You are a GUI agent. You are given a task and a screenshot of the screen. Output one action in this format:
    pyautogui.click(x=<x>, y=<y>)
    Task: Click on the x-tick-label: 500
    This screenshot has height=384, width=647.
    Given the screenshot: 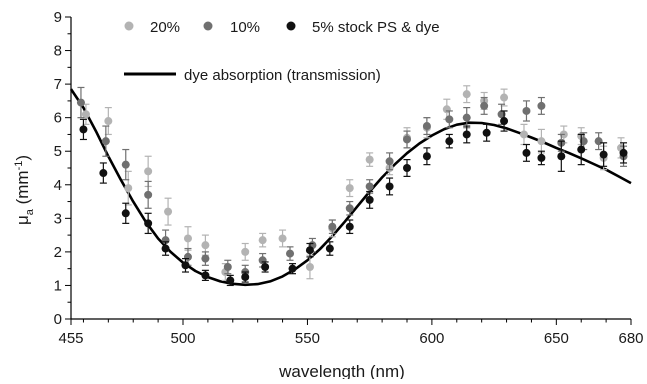 What is the action you would take?
    pyautogui.click(x=182, y=338)
    